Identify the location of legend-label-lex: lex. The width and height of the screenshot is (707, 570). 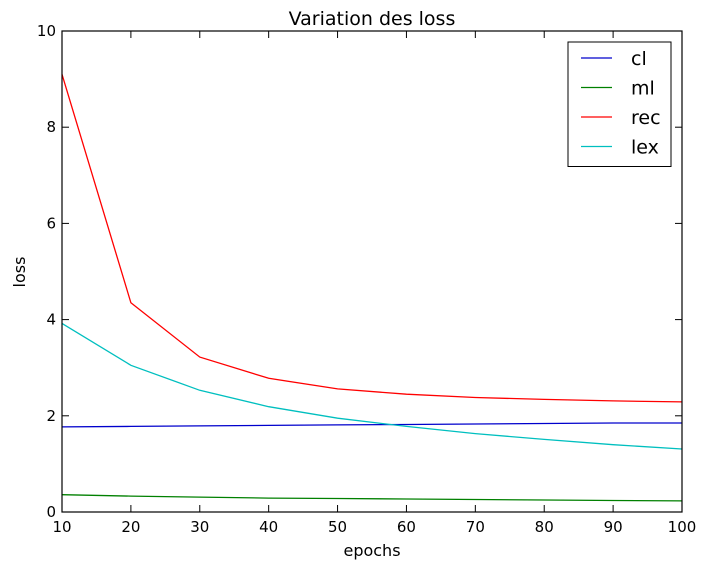
(645, 148).